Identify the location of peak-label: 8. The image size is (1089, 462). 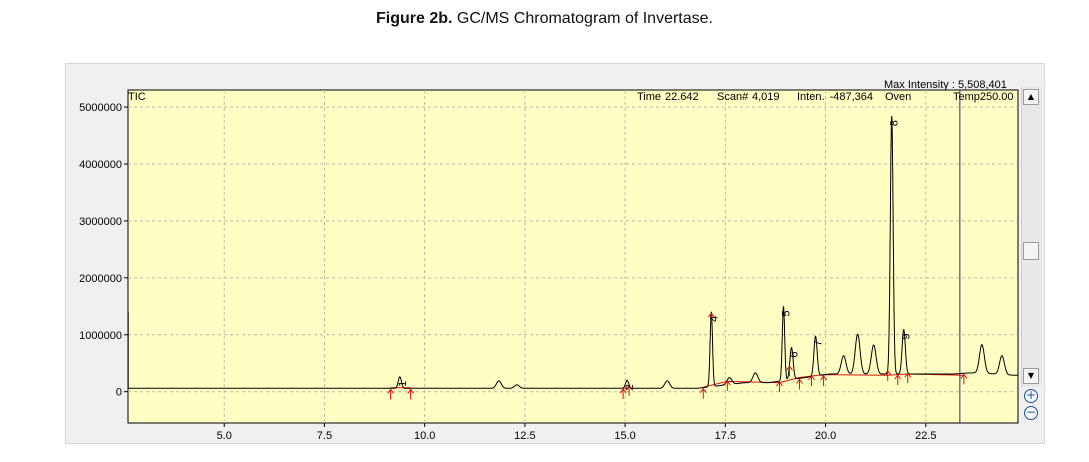
(895, 123).